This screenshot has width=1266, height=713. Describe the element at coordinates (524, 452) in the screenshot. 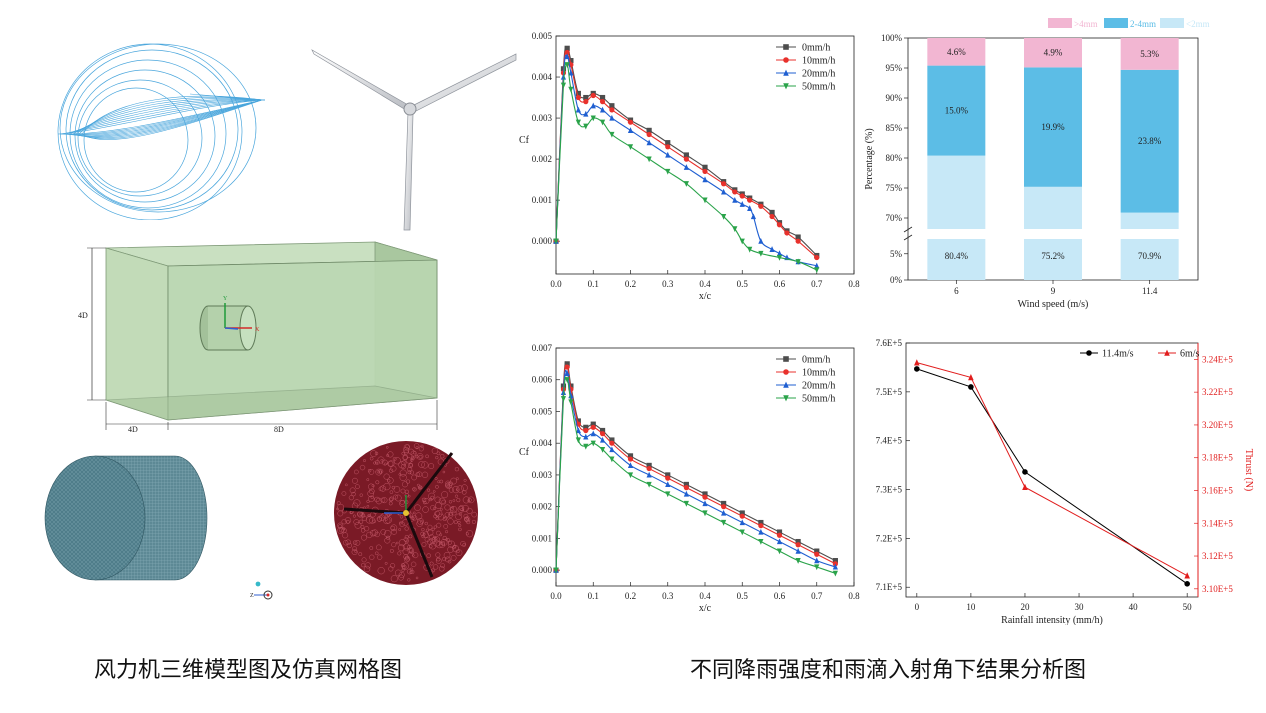

I see `y-axis-label: Cf` at that location.